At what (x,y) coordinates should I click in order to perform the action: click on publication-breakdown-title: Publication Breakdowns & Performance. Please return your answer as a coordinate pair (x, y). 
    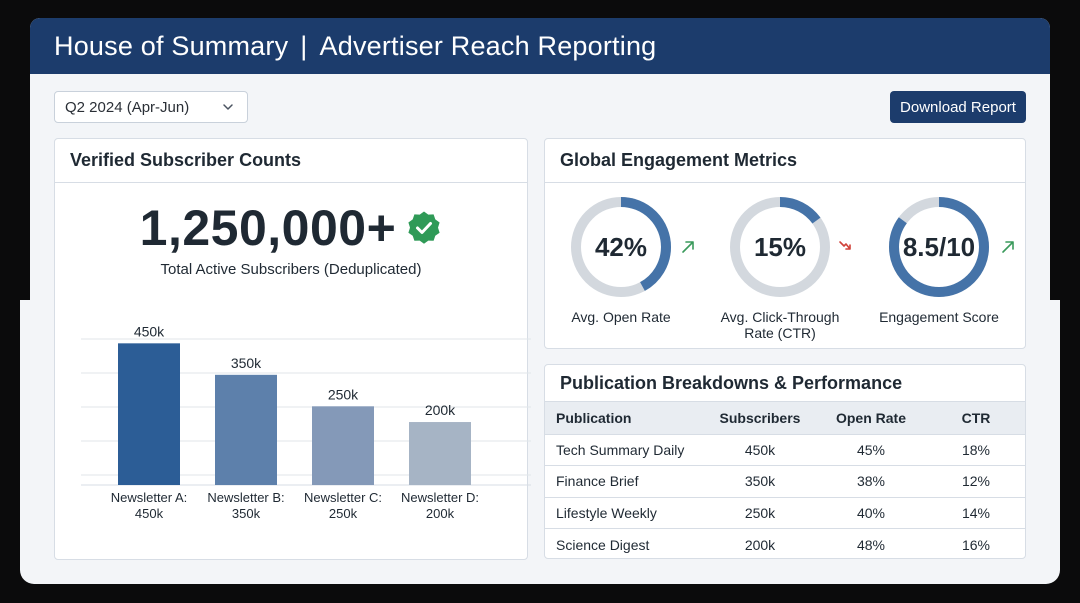
    Looking at the image, I should click on (785, 383).